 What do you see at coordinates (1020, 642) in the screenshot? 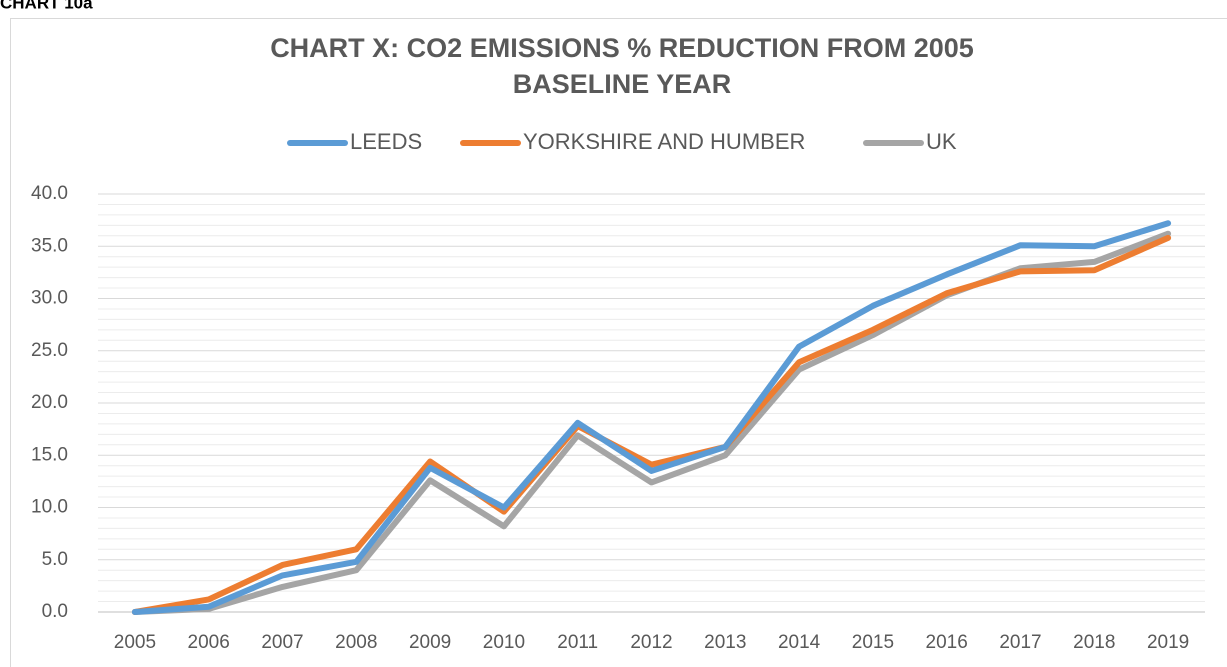
I see `x-tick-label: 2017` at bounding box center [1020, 642].